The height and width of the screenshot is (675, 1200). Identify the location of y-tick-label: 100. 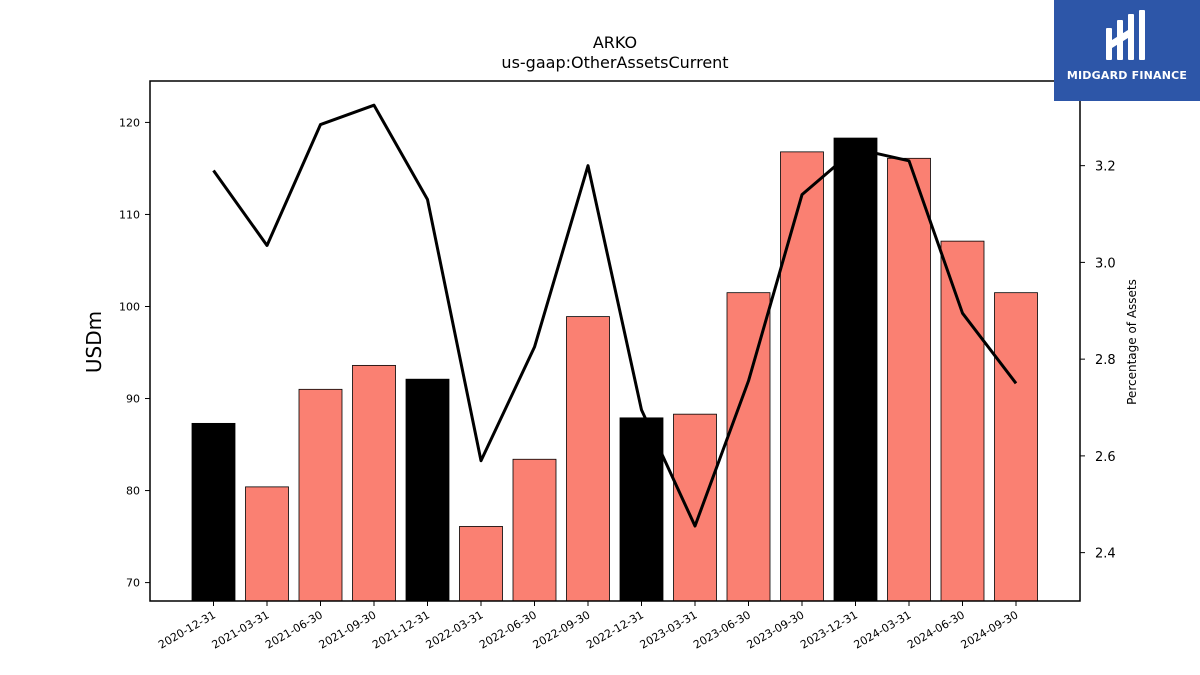
(129, 306).